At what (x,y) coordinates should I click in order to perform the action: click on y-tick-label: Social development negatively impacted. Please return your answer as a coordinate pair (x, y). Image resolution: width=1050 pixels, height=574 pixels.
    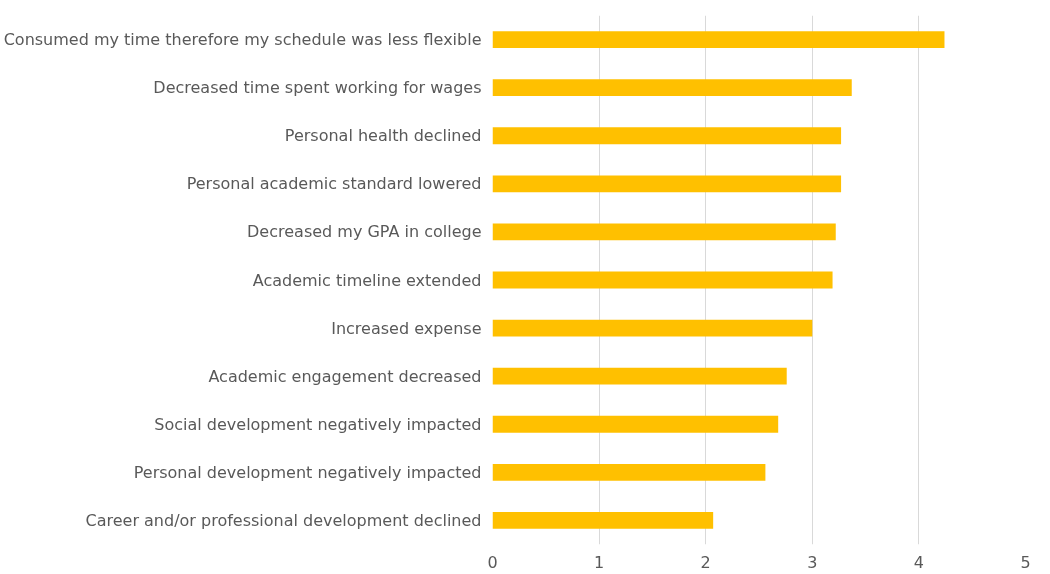
    Looking at the image, I should click on (318, 424).